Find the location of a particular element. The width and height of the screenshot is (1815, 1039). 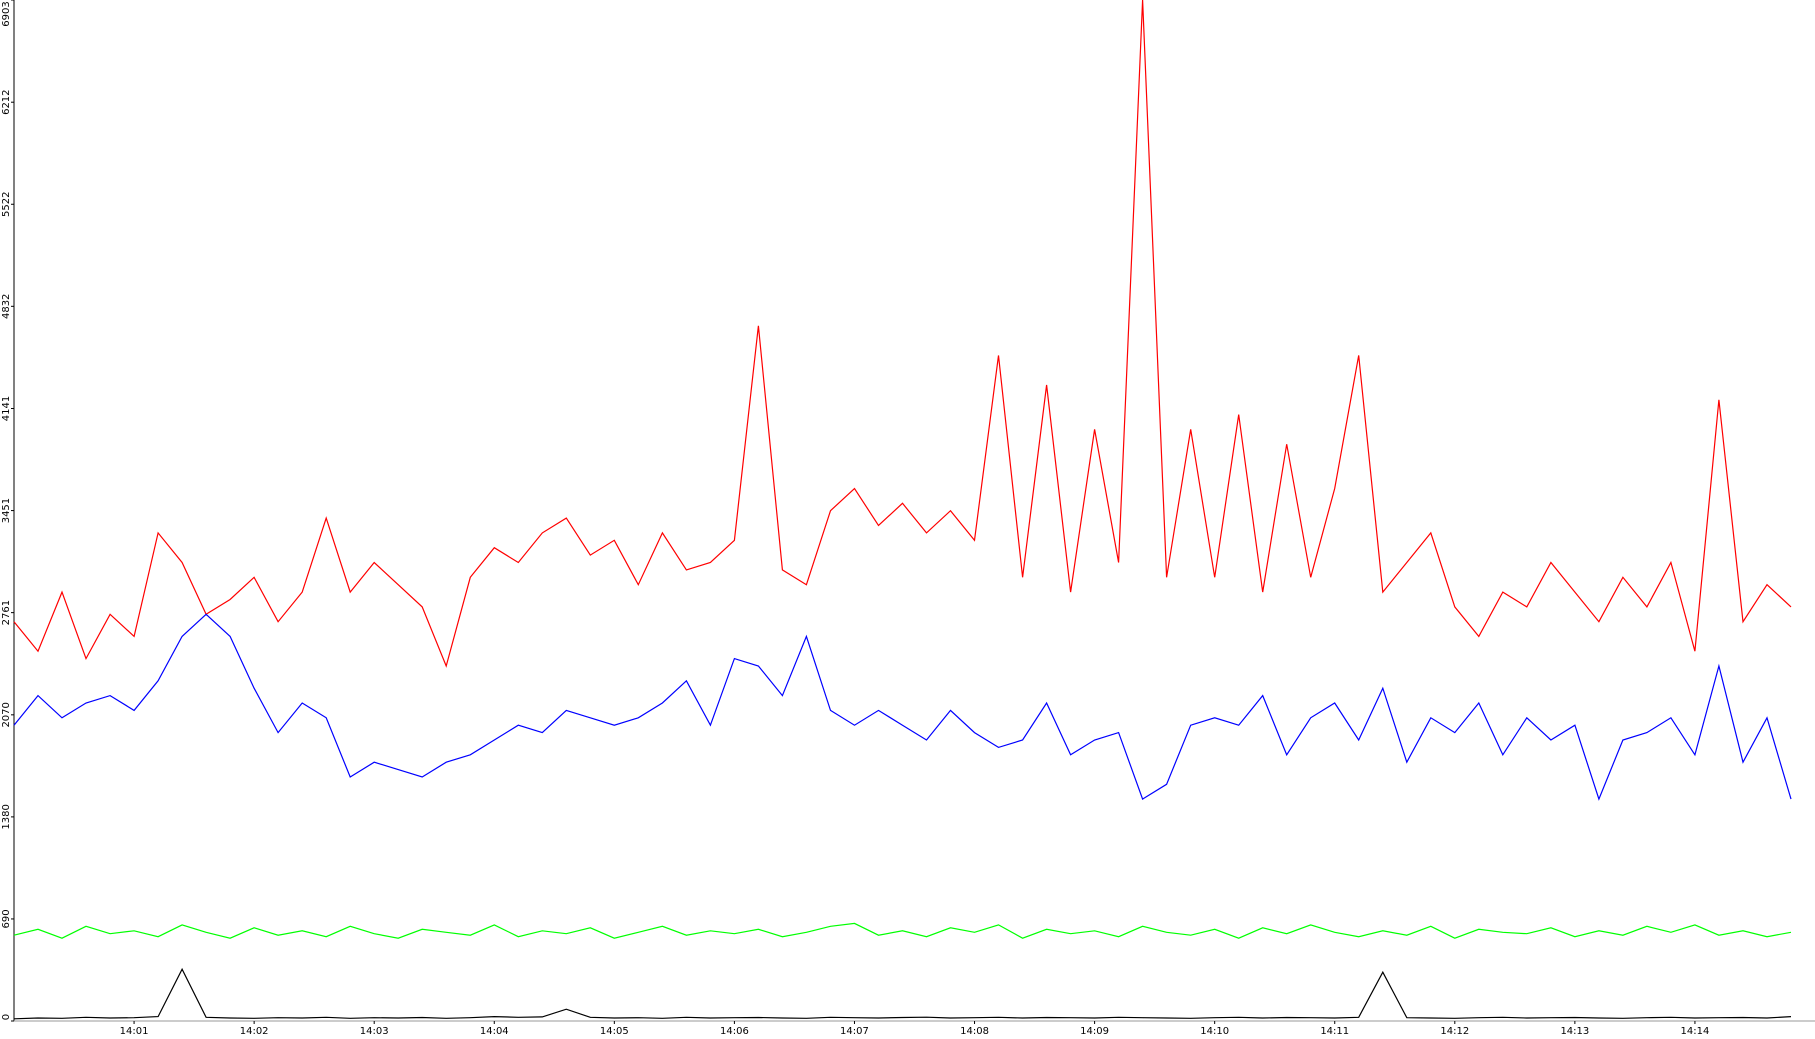

x-tick-label: 14:09 is located at coordinates (1094, 1031).